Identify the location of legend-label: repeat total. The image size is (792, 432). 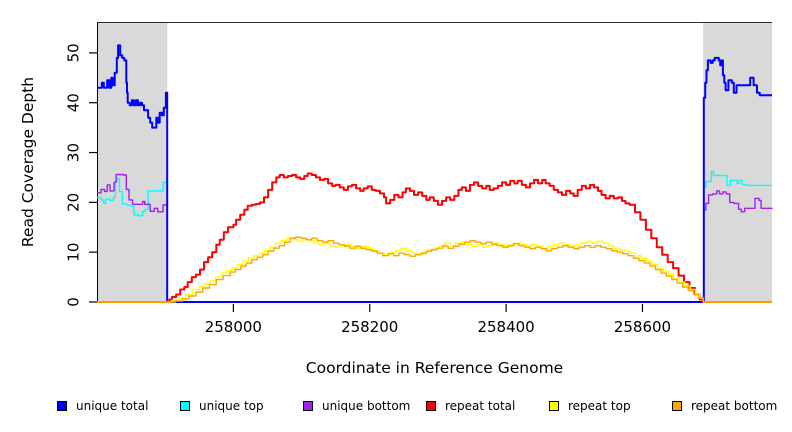
(480, 406).